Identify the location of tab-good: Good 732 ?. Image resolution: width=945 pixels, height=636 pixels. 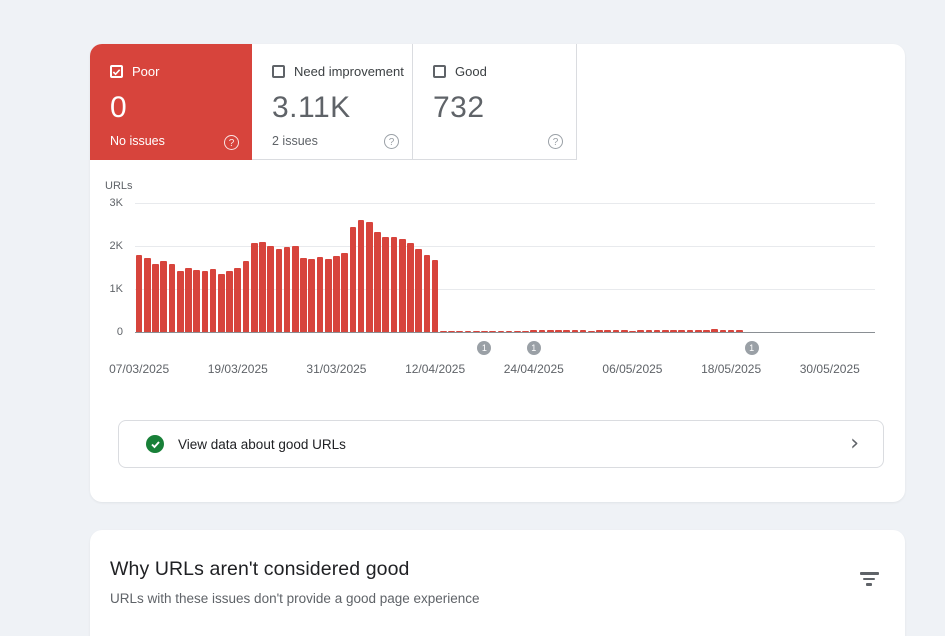
(495, 102).